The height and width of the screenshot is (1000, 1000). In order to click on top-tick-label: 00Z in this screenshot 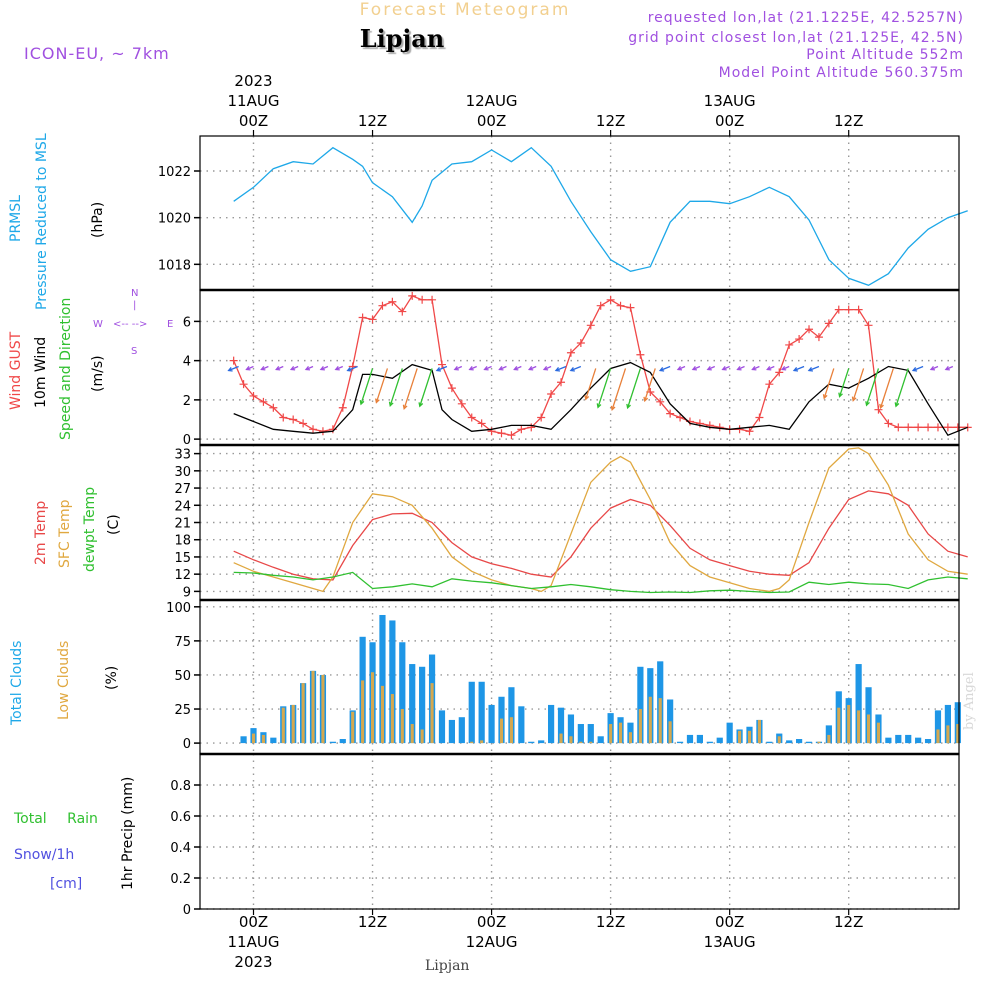, I will do `click(253, 121)`.